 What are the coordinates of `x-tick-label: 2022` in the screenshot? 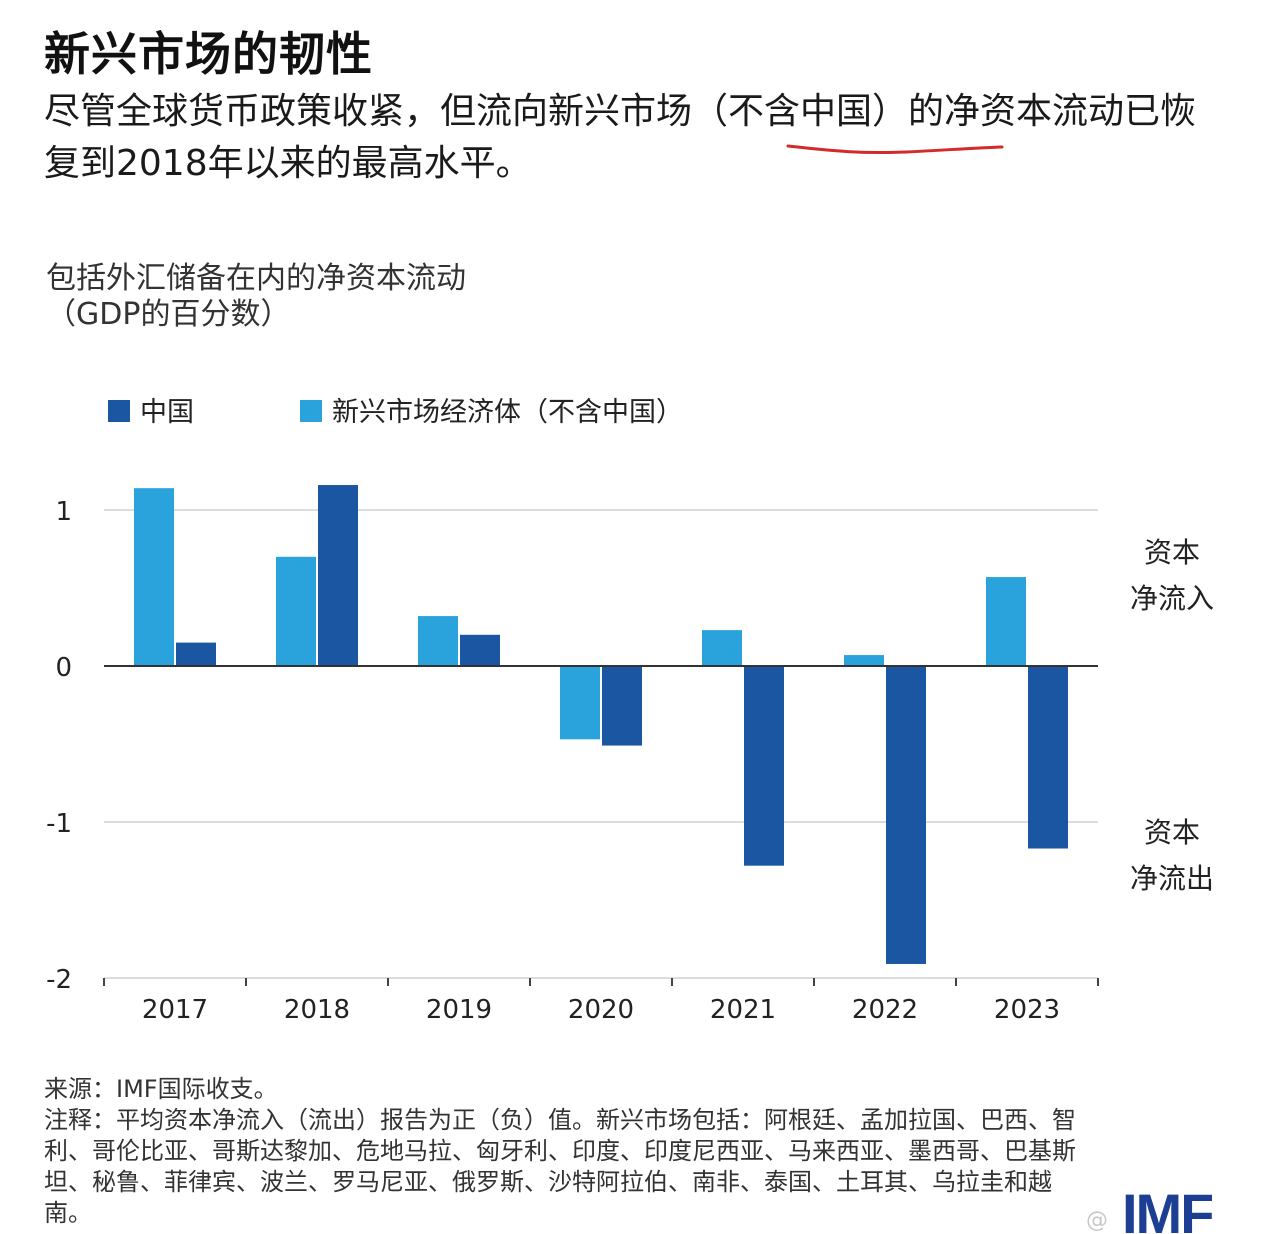 It's located at (885, 1010).